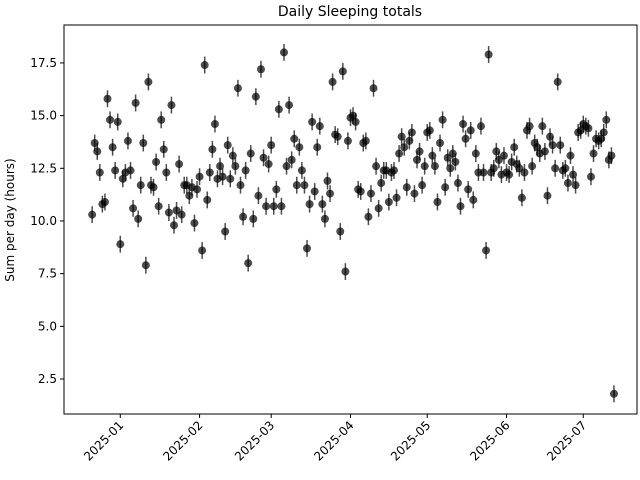  What do you see at coordinates (566, 440) in the screenshot?
I see `x-tick-label: 2025-07` at bounding box center [566, 440].